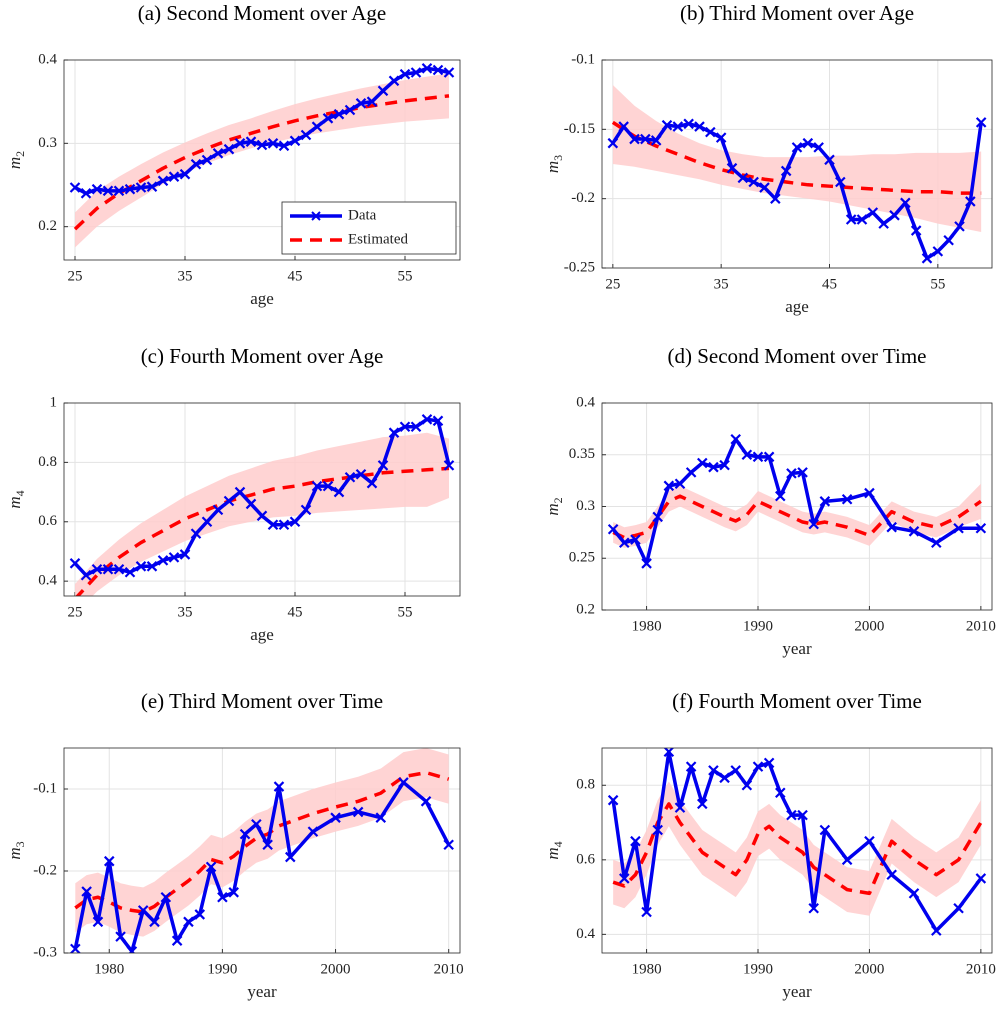 The height and width of the screenshot is (1014, 1003). Describe the element at coordinates (16, 850) in the screenshot. I see `y-axis-label: m3` at that location.